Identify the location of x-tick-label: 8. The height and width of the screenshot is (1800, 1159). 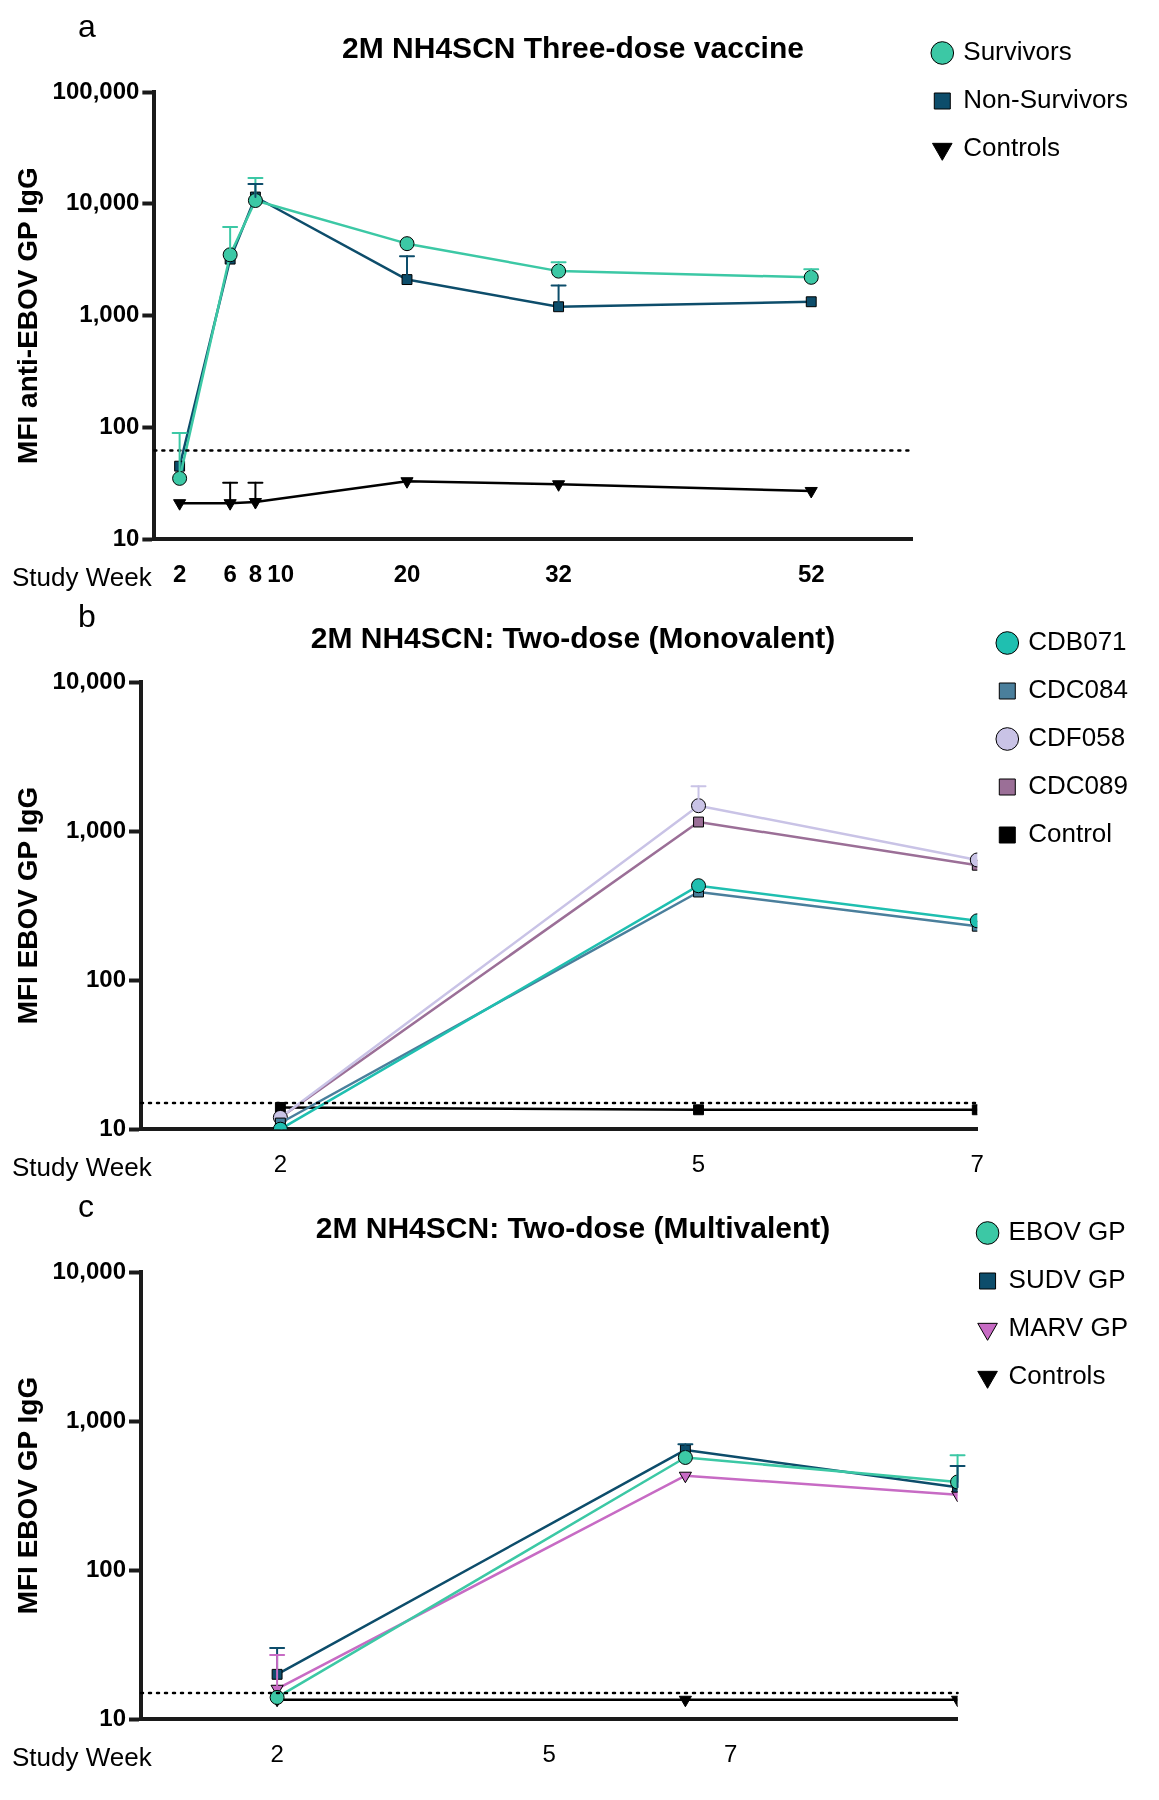
(255, 574).